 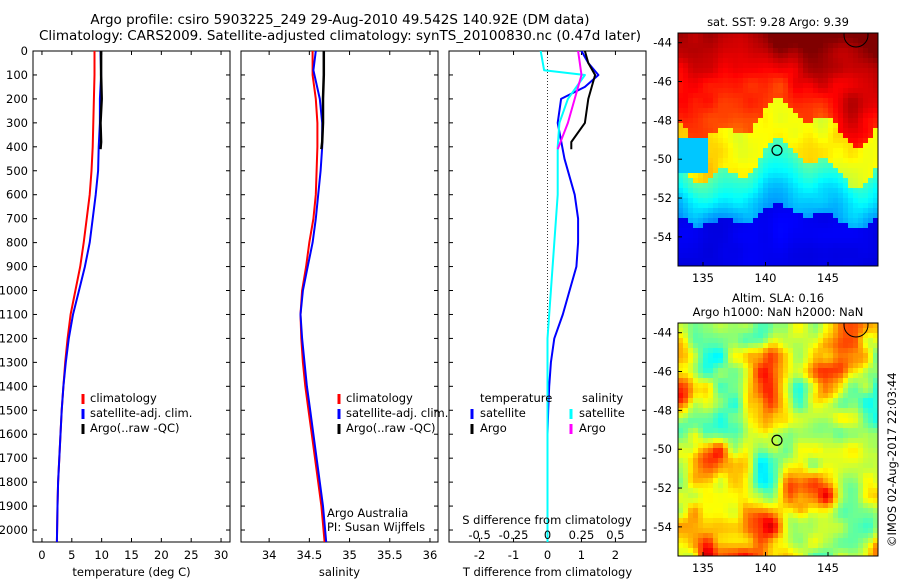 What do you see at coordinates (777, 150) in the screenshot?
I see `argo-position-marker` at bounding box center [777, 150].